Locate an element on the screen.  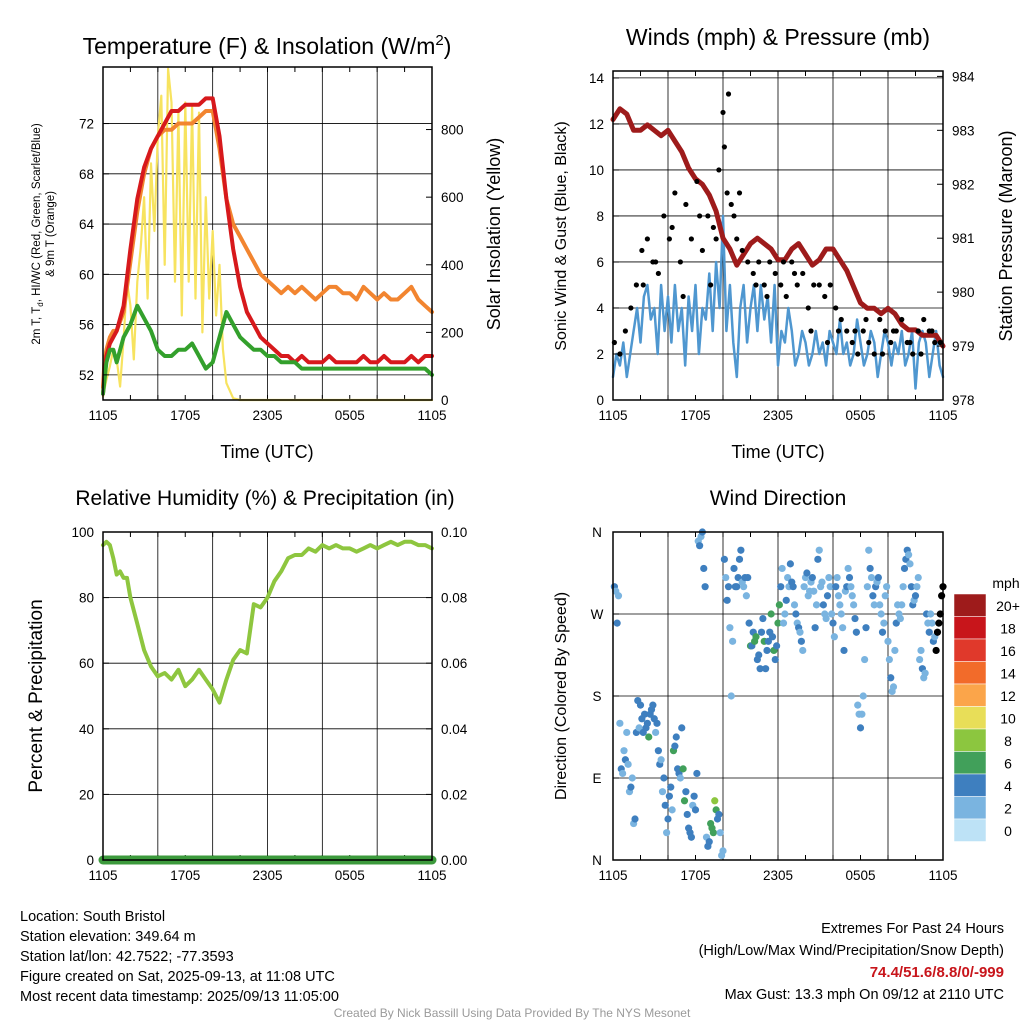
temp-panel-xtick-label: 0505 is located at coordinates (350, 415).